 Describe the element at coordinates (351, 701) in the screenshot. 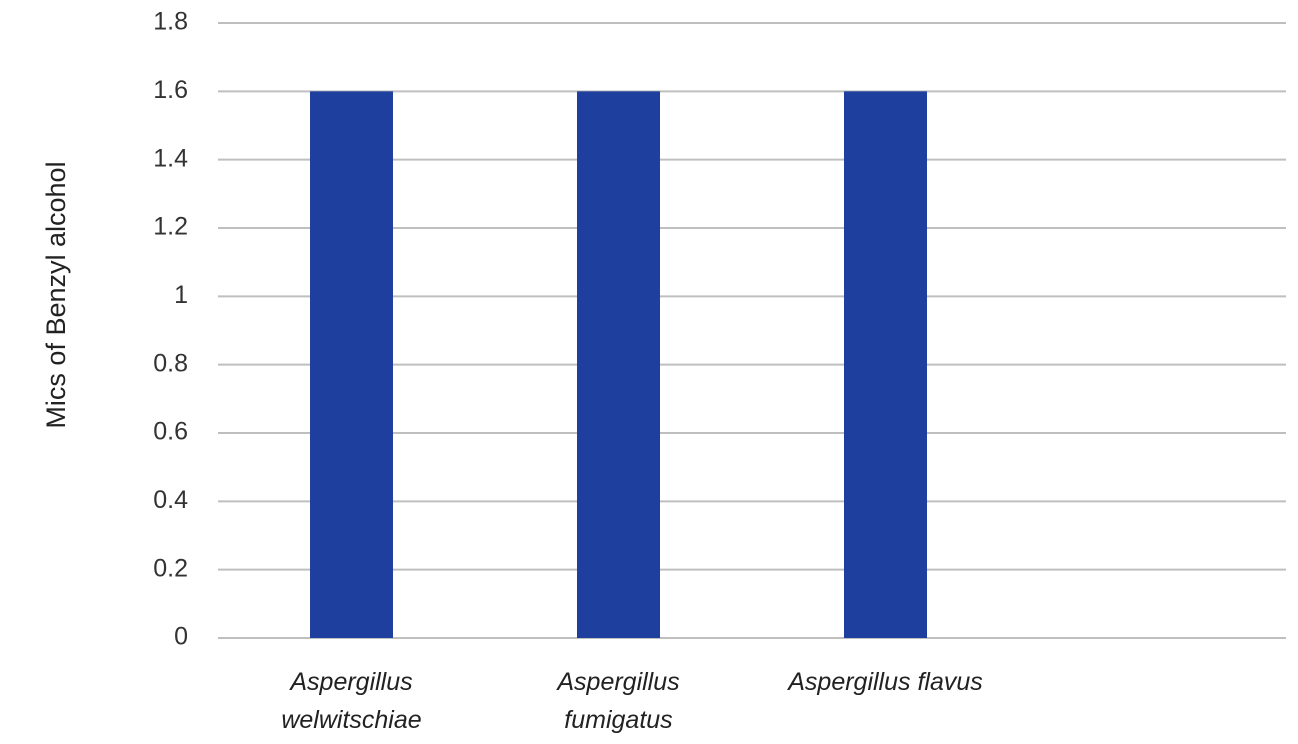

I see `x-category-label: Aspergillus welwitschiae` at that location.